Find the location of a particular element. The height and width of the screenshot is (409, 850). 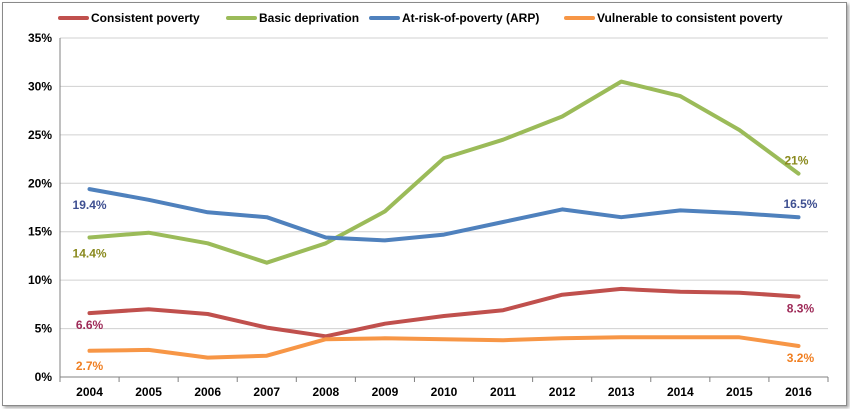

x-tick-label: 2016 is located at coordinates (798, 392).